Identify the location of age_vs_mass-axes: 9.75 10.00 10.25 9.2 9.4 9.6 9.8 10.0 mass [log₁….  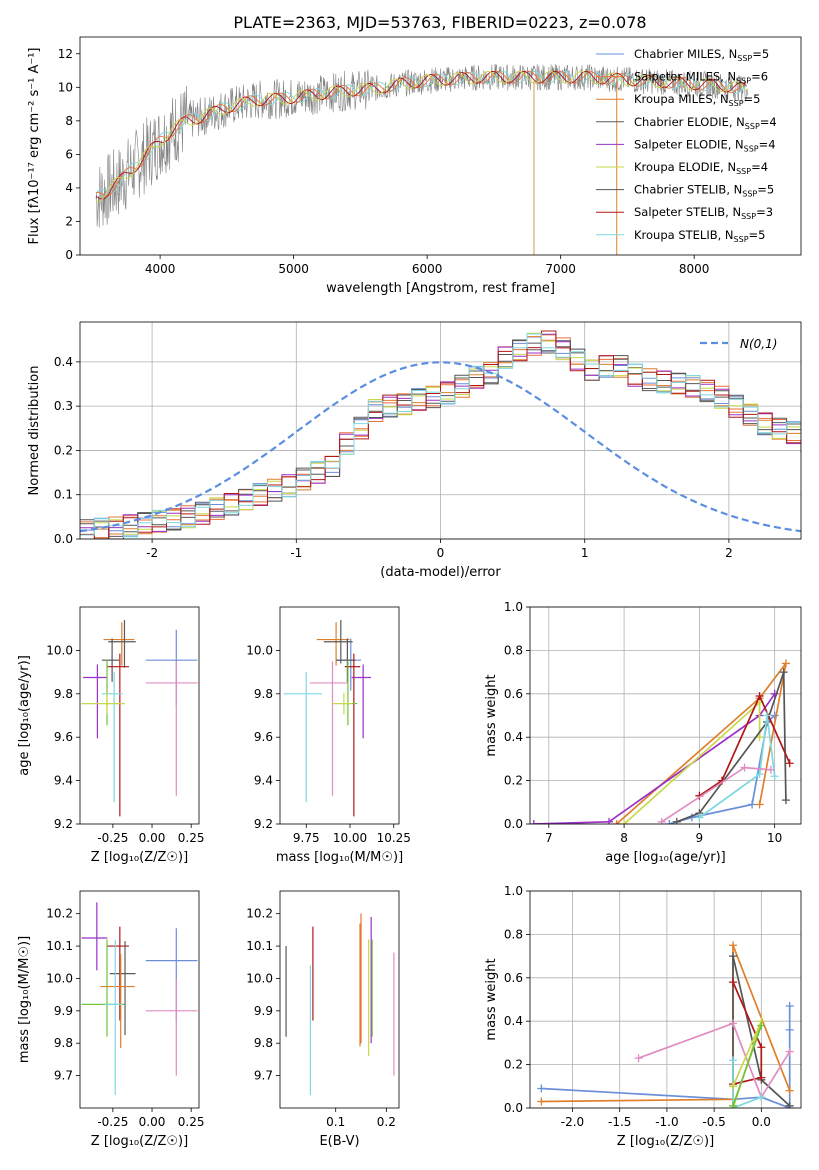
(328, 735).